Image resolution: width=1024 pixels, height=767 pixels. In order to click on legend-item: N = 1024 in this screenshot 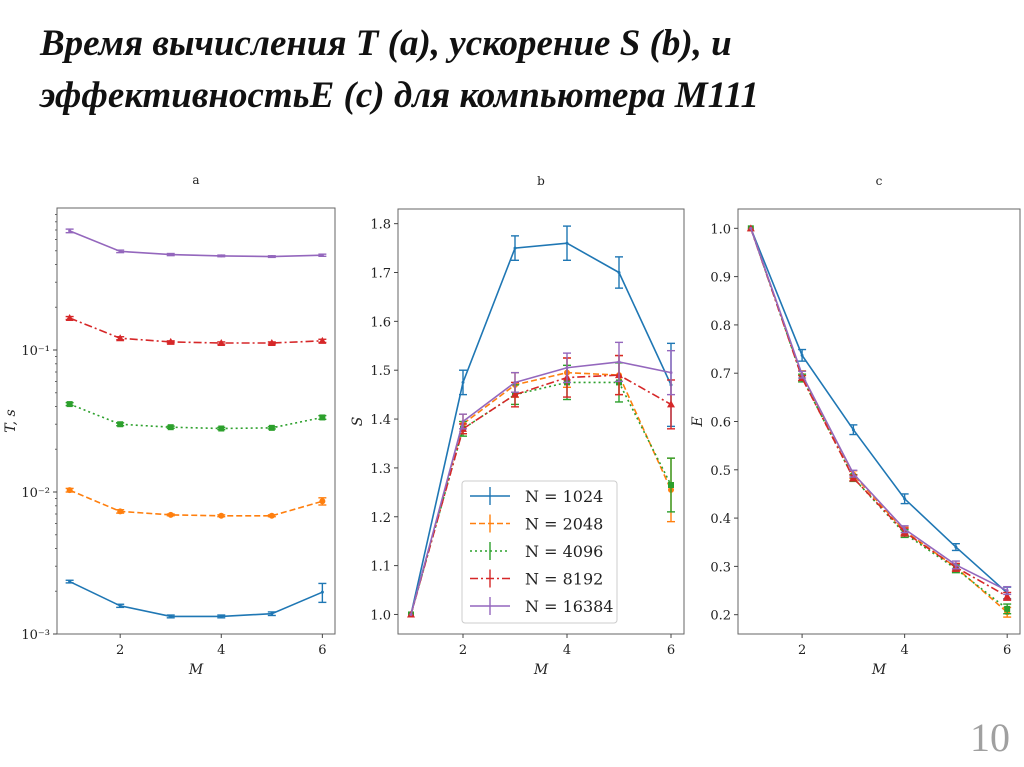, I will do `click(536, 496)`.